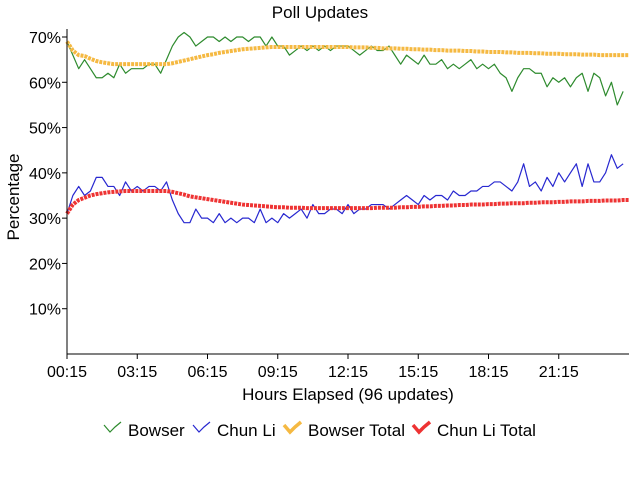  I want to click on series-bowser-total, so click(347, 53).